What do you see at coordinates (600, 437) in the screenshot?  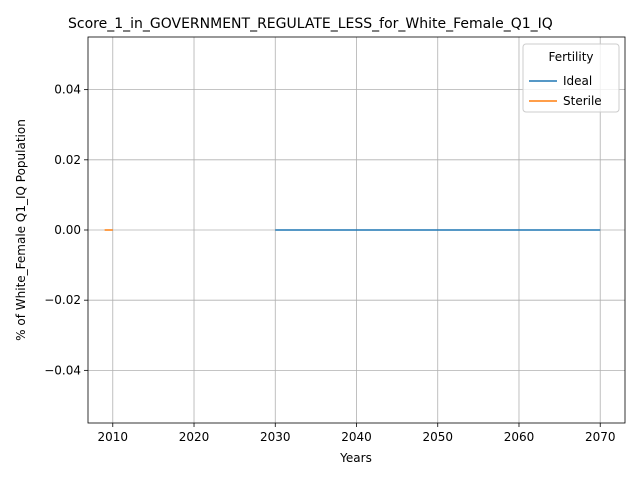 I see `x-tick-label: 2070` at bounding box center [600, 437].